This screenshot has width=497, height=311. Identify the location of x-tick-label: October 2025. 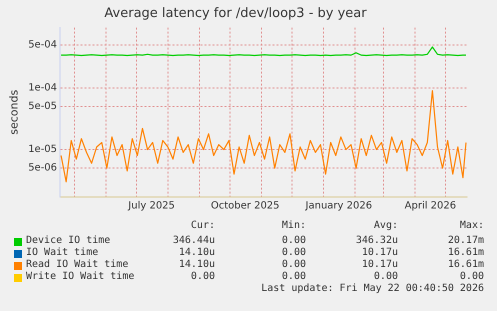
(245, 206).